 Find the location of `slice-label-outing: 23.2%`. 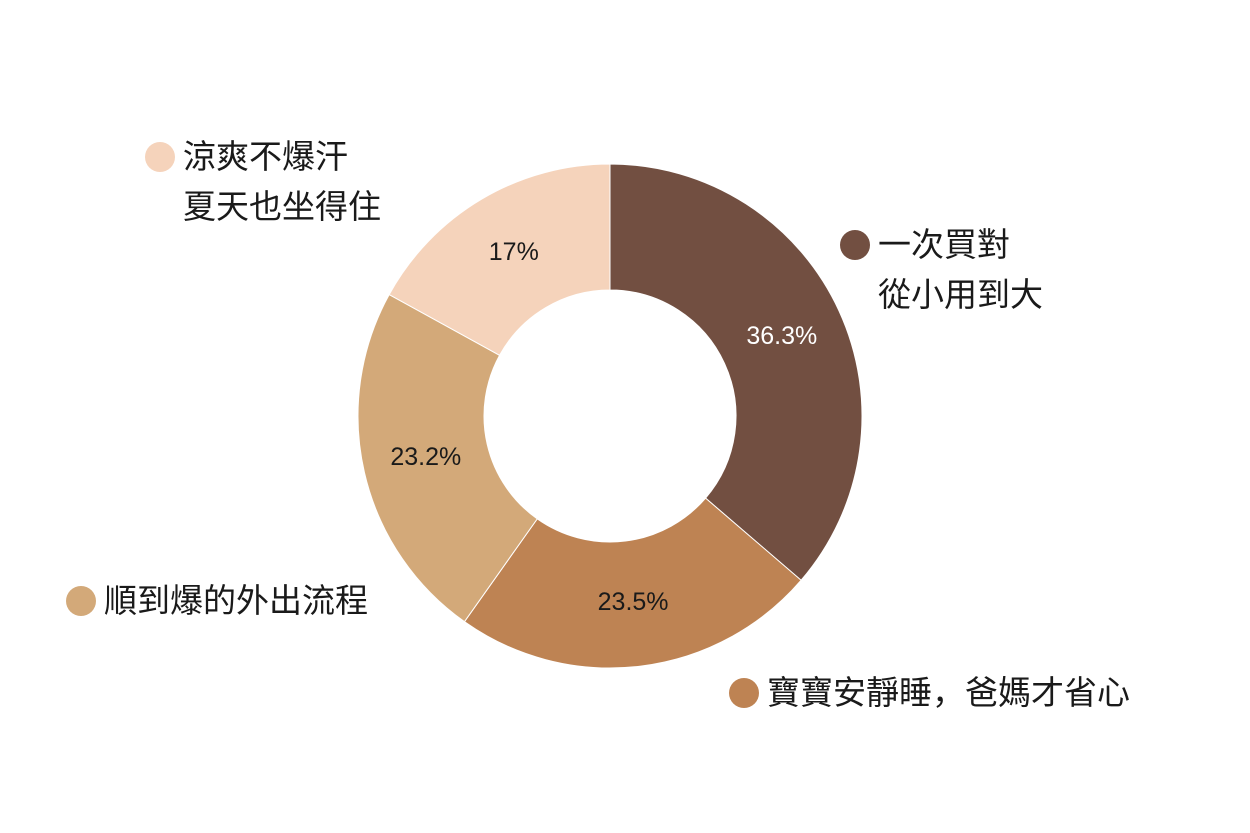

slice-label-outing: 23.2% is located at coordinates (425, 457).